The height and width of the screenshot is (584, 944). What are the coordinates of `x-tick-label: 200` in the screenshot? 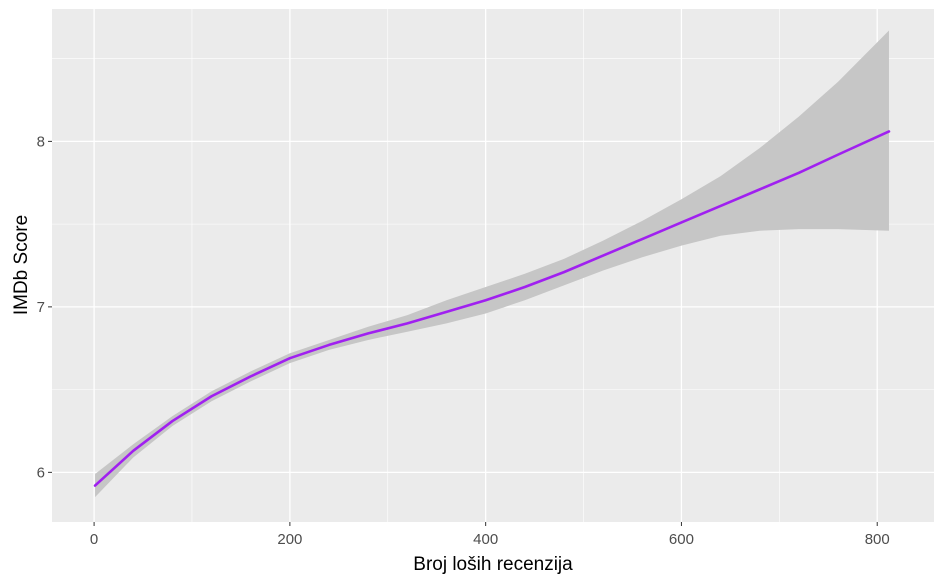 It's located at (289, 539).